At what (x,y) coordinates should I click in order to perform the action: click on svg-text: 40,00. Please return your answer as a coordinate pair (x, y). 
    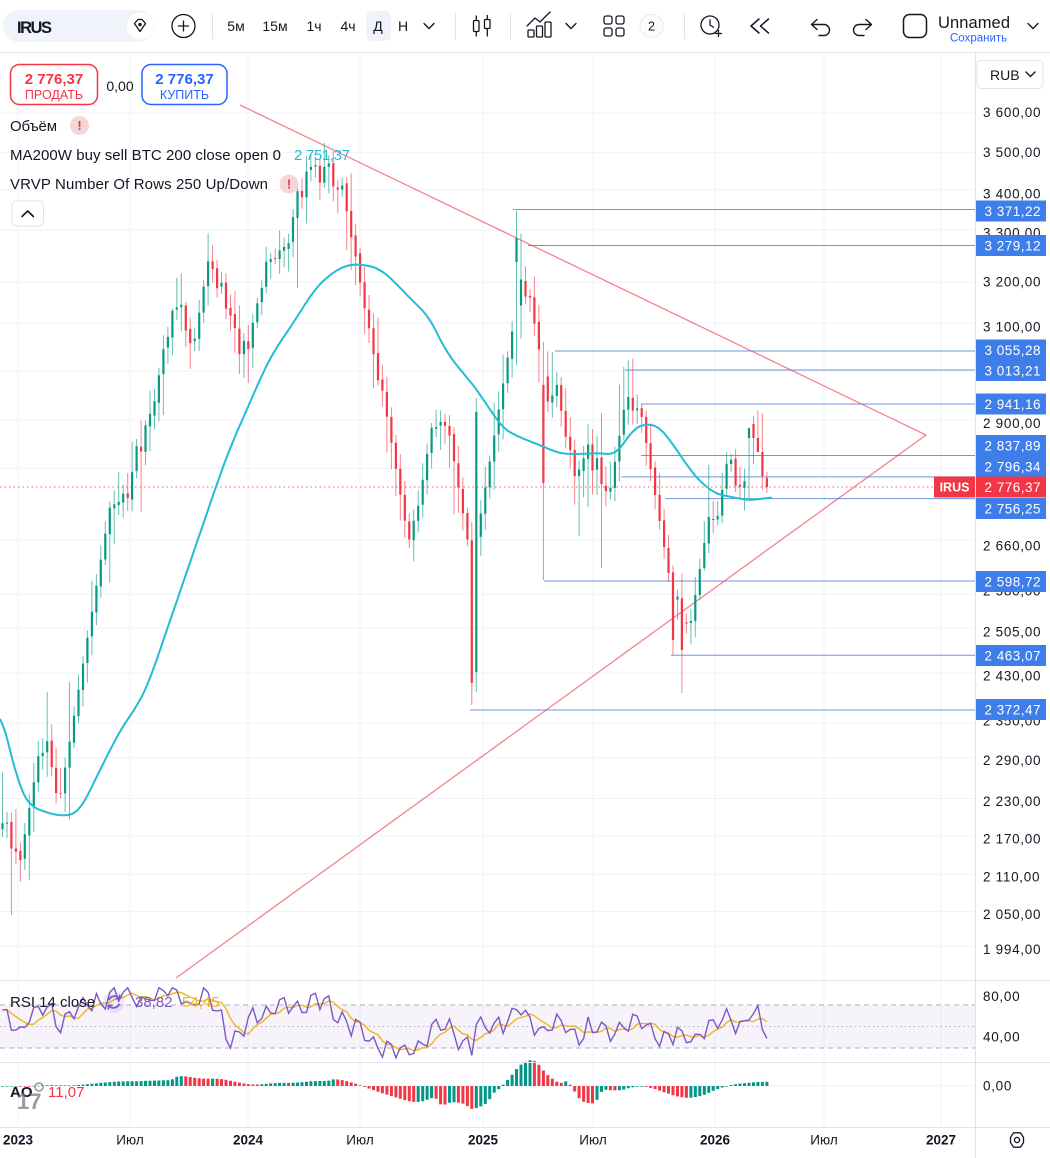
    Looking at the image, I should click on (1001, 1037).